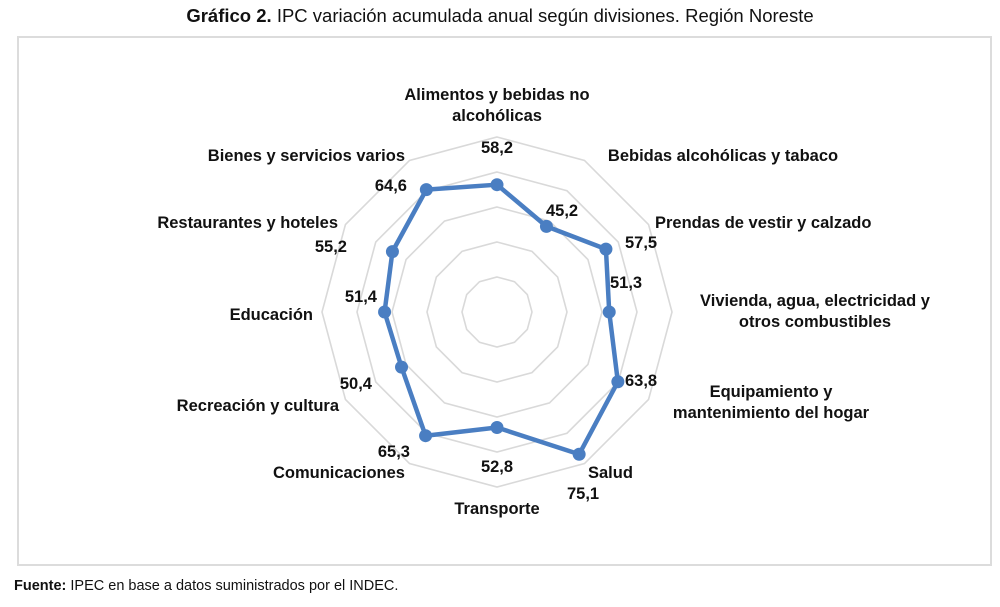  What do you see at coordinates (497, 467) in the screenshot?
I see `value-label-7: 52,8` at bounding box center [497, 467].